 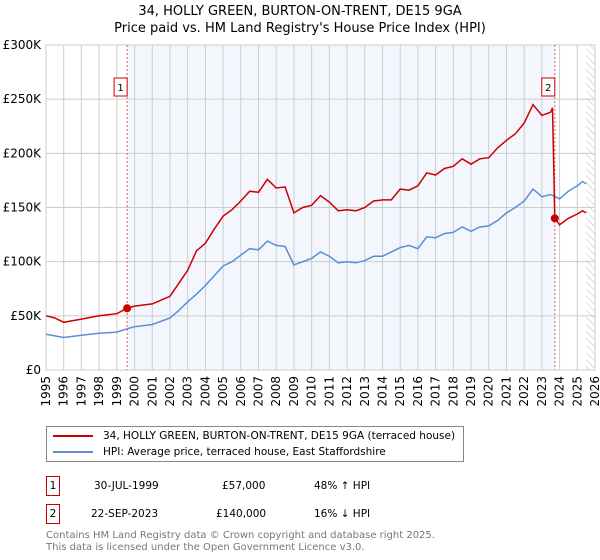 What do you see at coordinates (223, 391) in the screenshot?
I see `x-tick-label: 2005` at bounding box center [223, 391].